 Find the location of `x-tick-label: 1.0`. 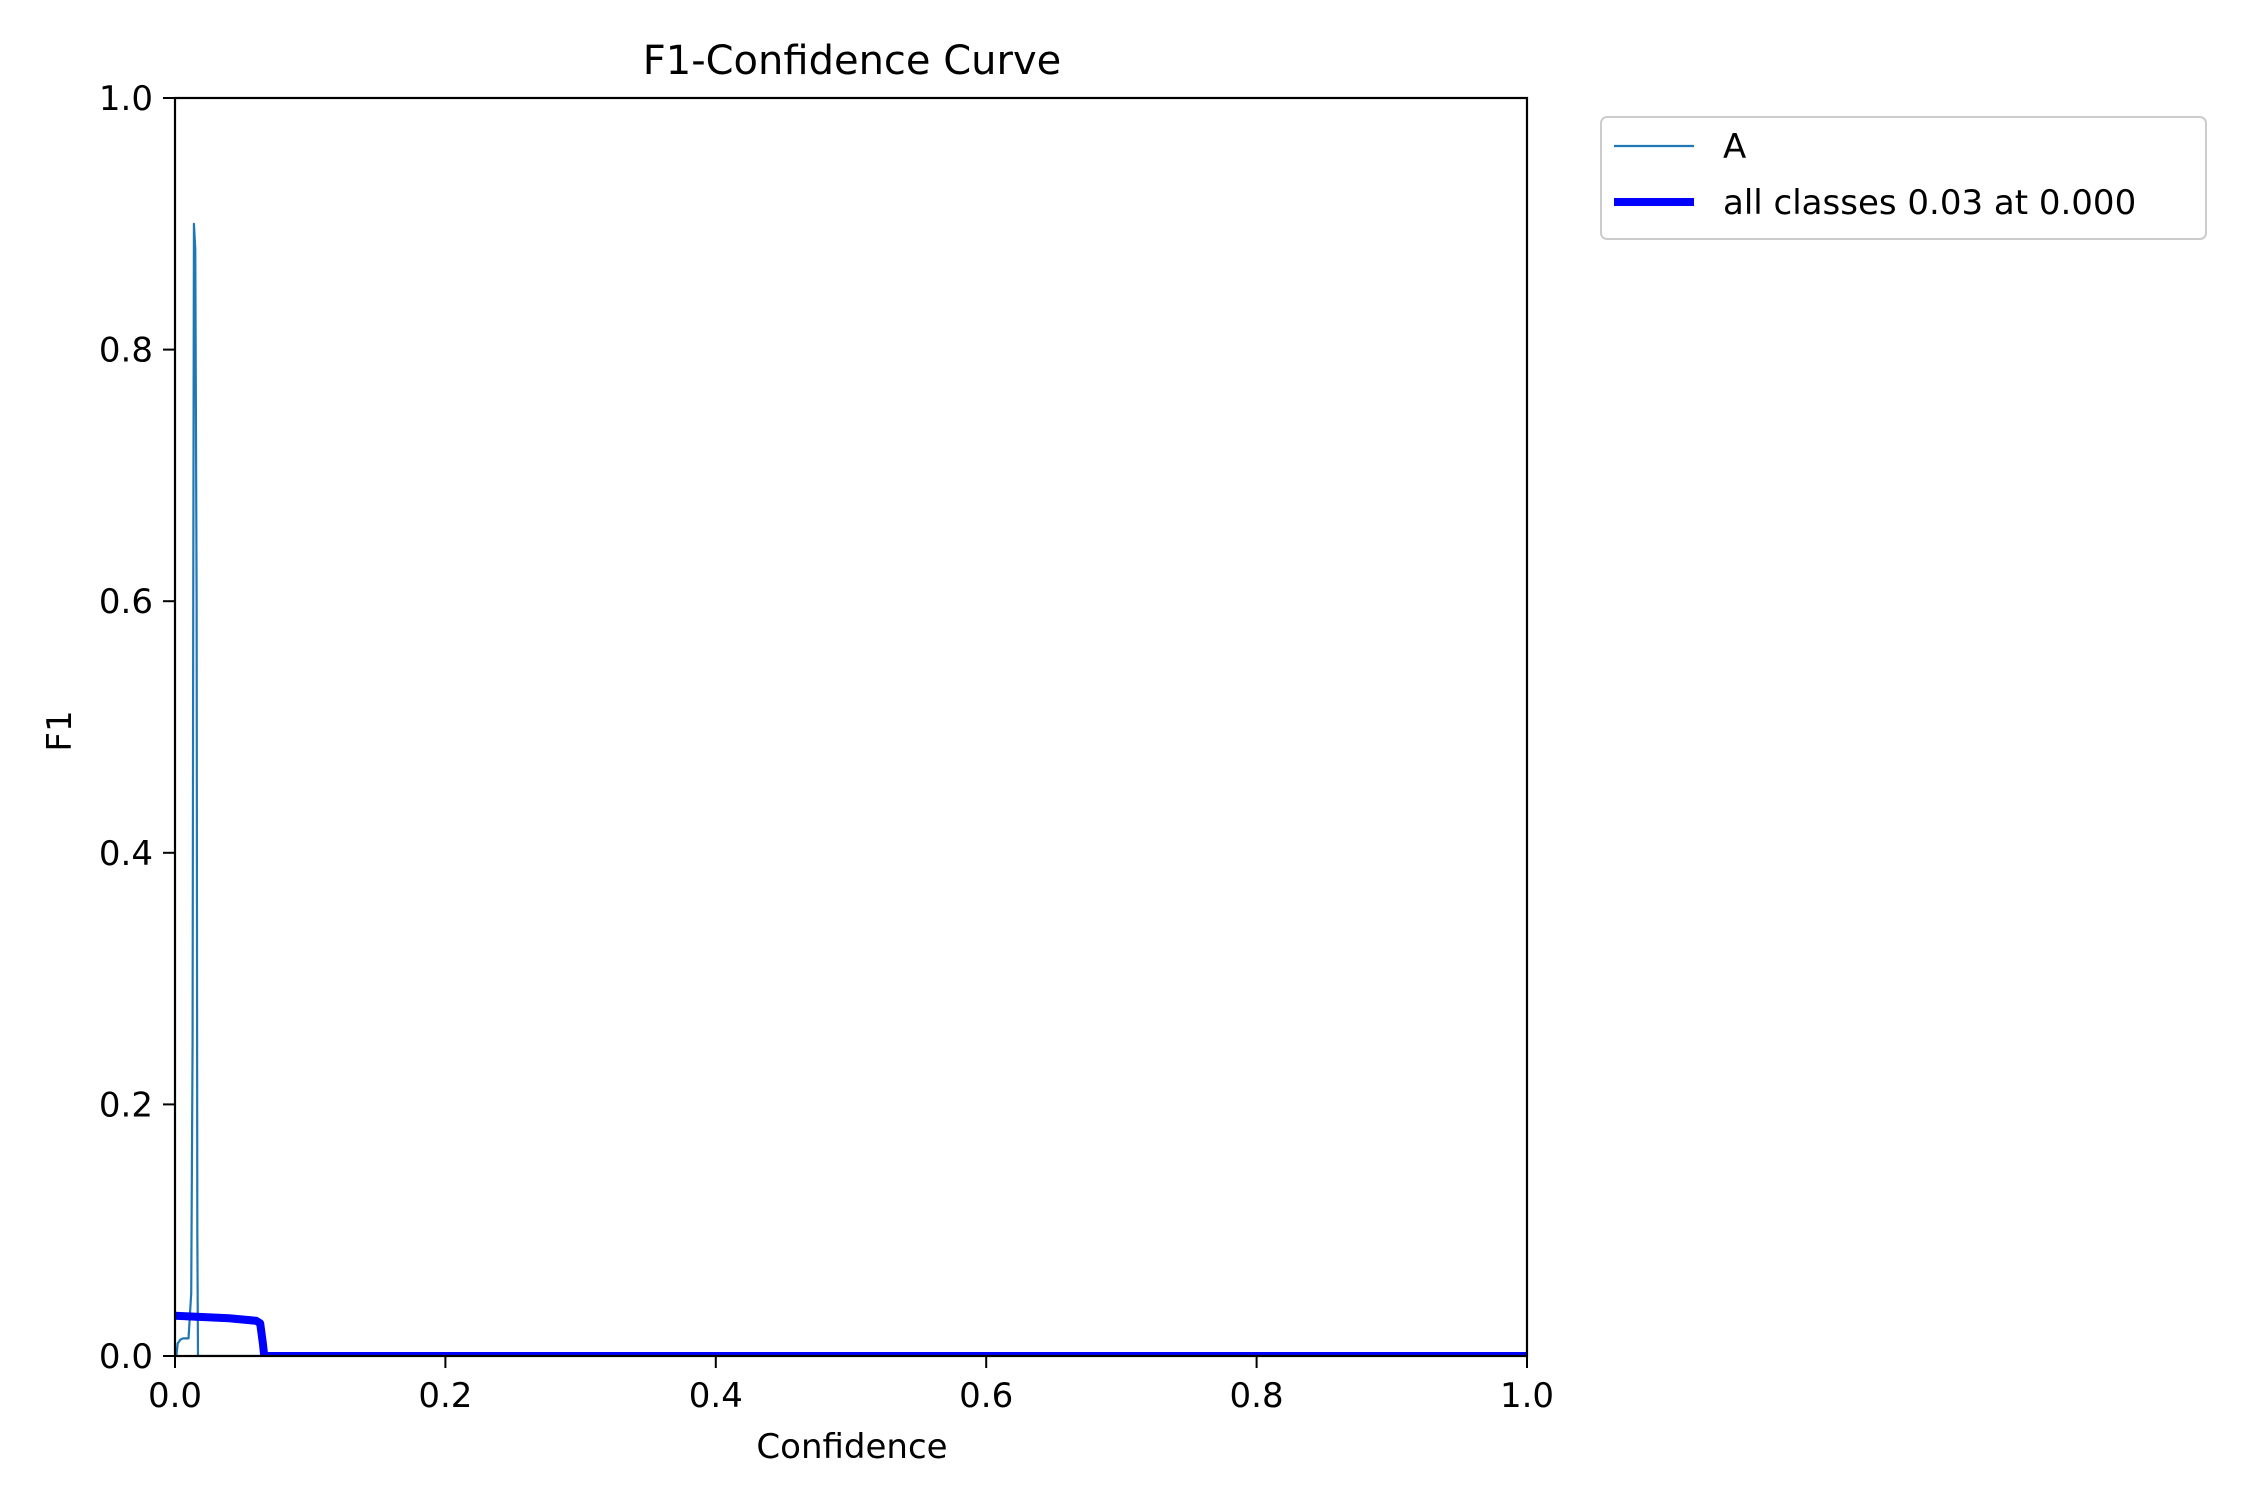

x-tick-label: 1.0 is located at coordinates (1527, 1396).